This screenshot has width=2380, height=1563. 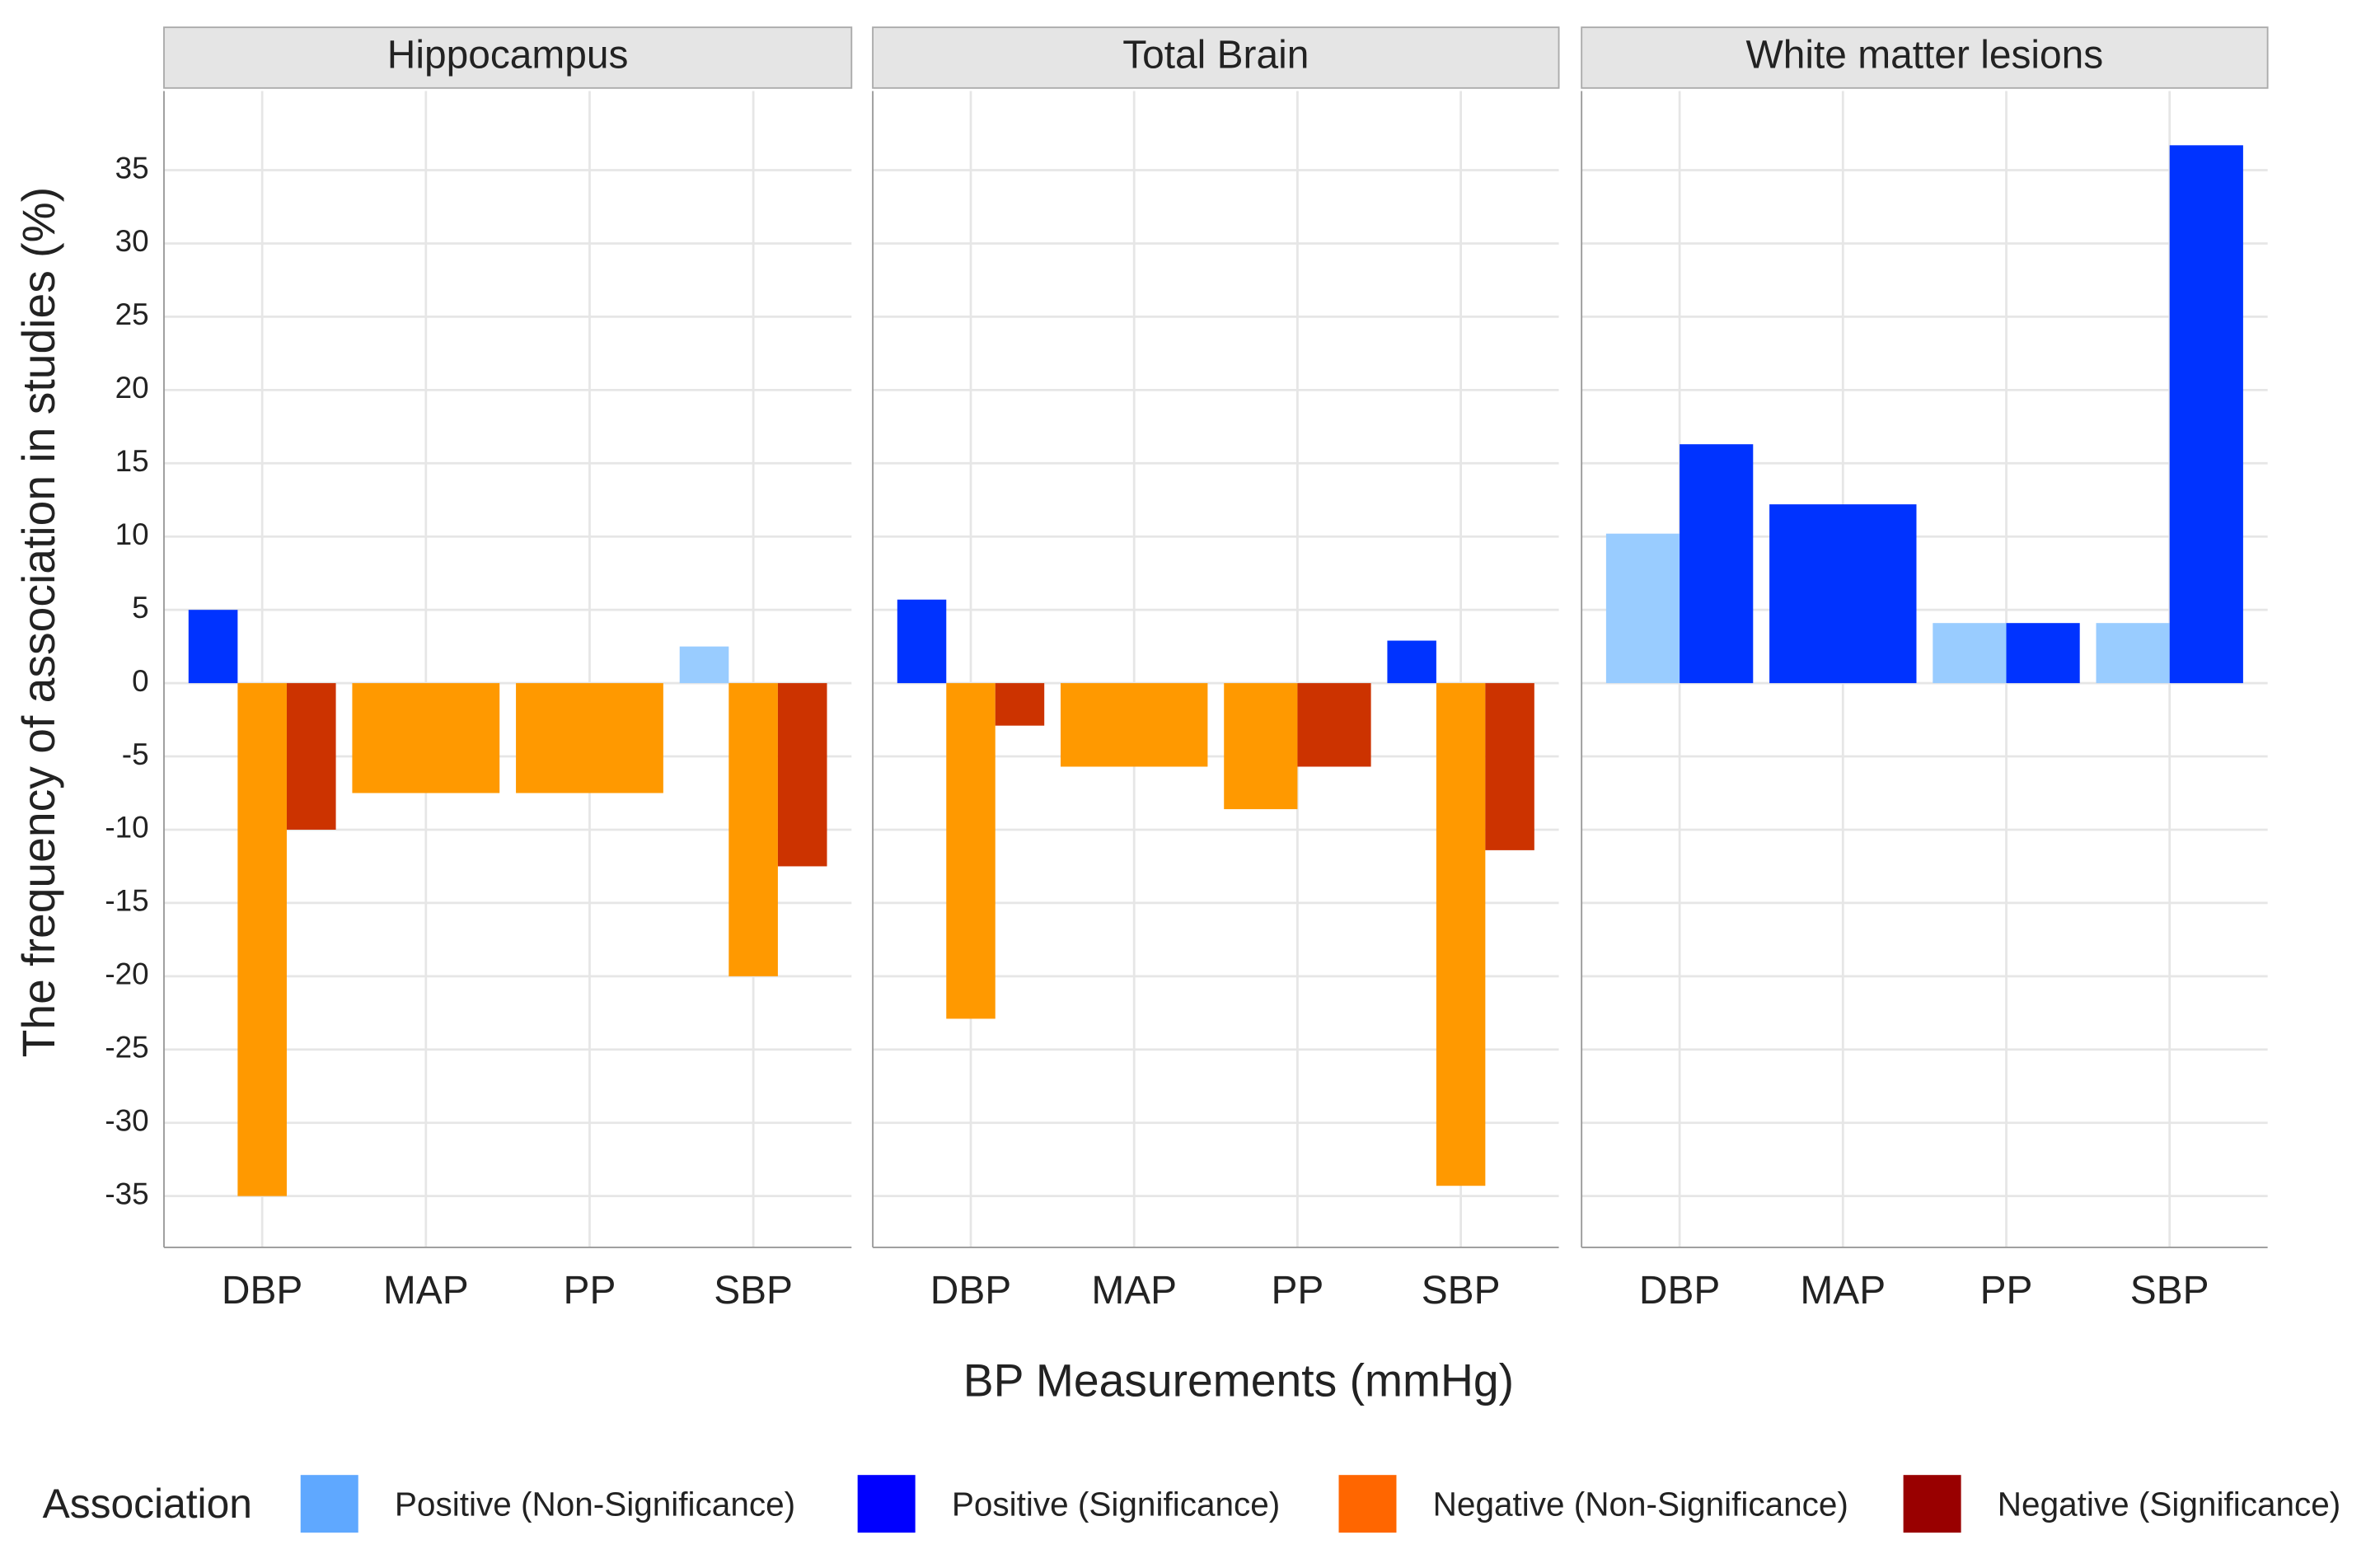 What do you see at coordinates (132, 388) in the screenshot?
I see `y-tick-label: 20` at bounding box center [132, 388].